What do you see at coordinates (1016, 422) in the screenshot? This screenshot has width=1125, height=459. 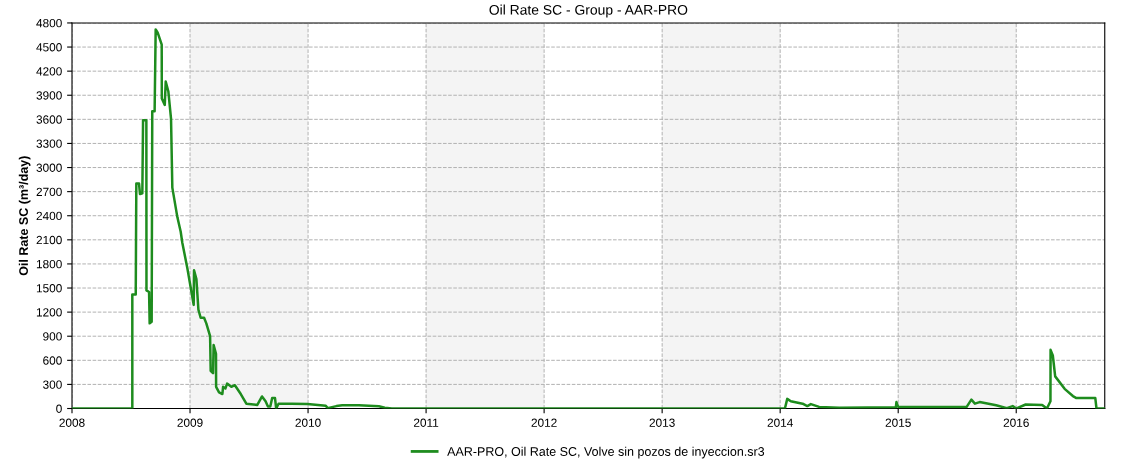 I see `x-tick-label: 2016` at bounding box center [1016, 422].